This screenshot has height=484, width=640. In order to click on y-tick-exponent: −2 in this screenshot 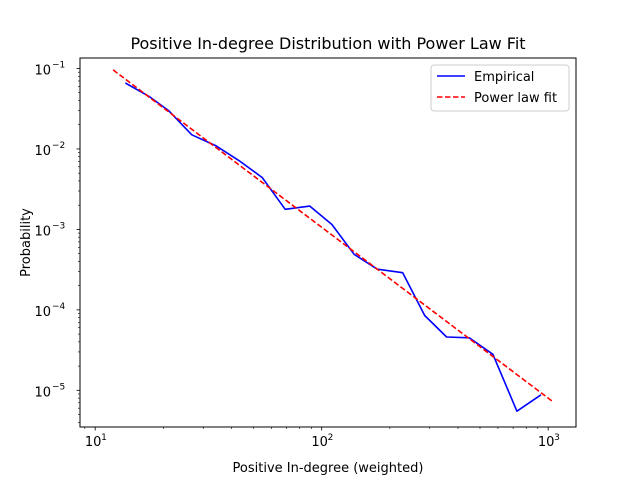, I will do `click(58, 146)`.